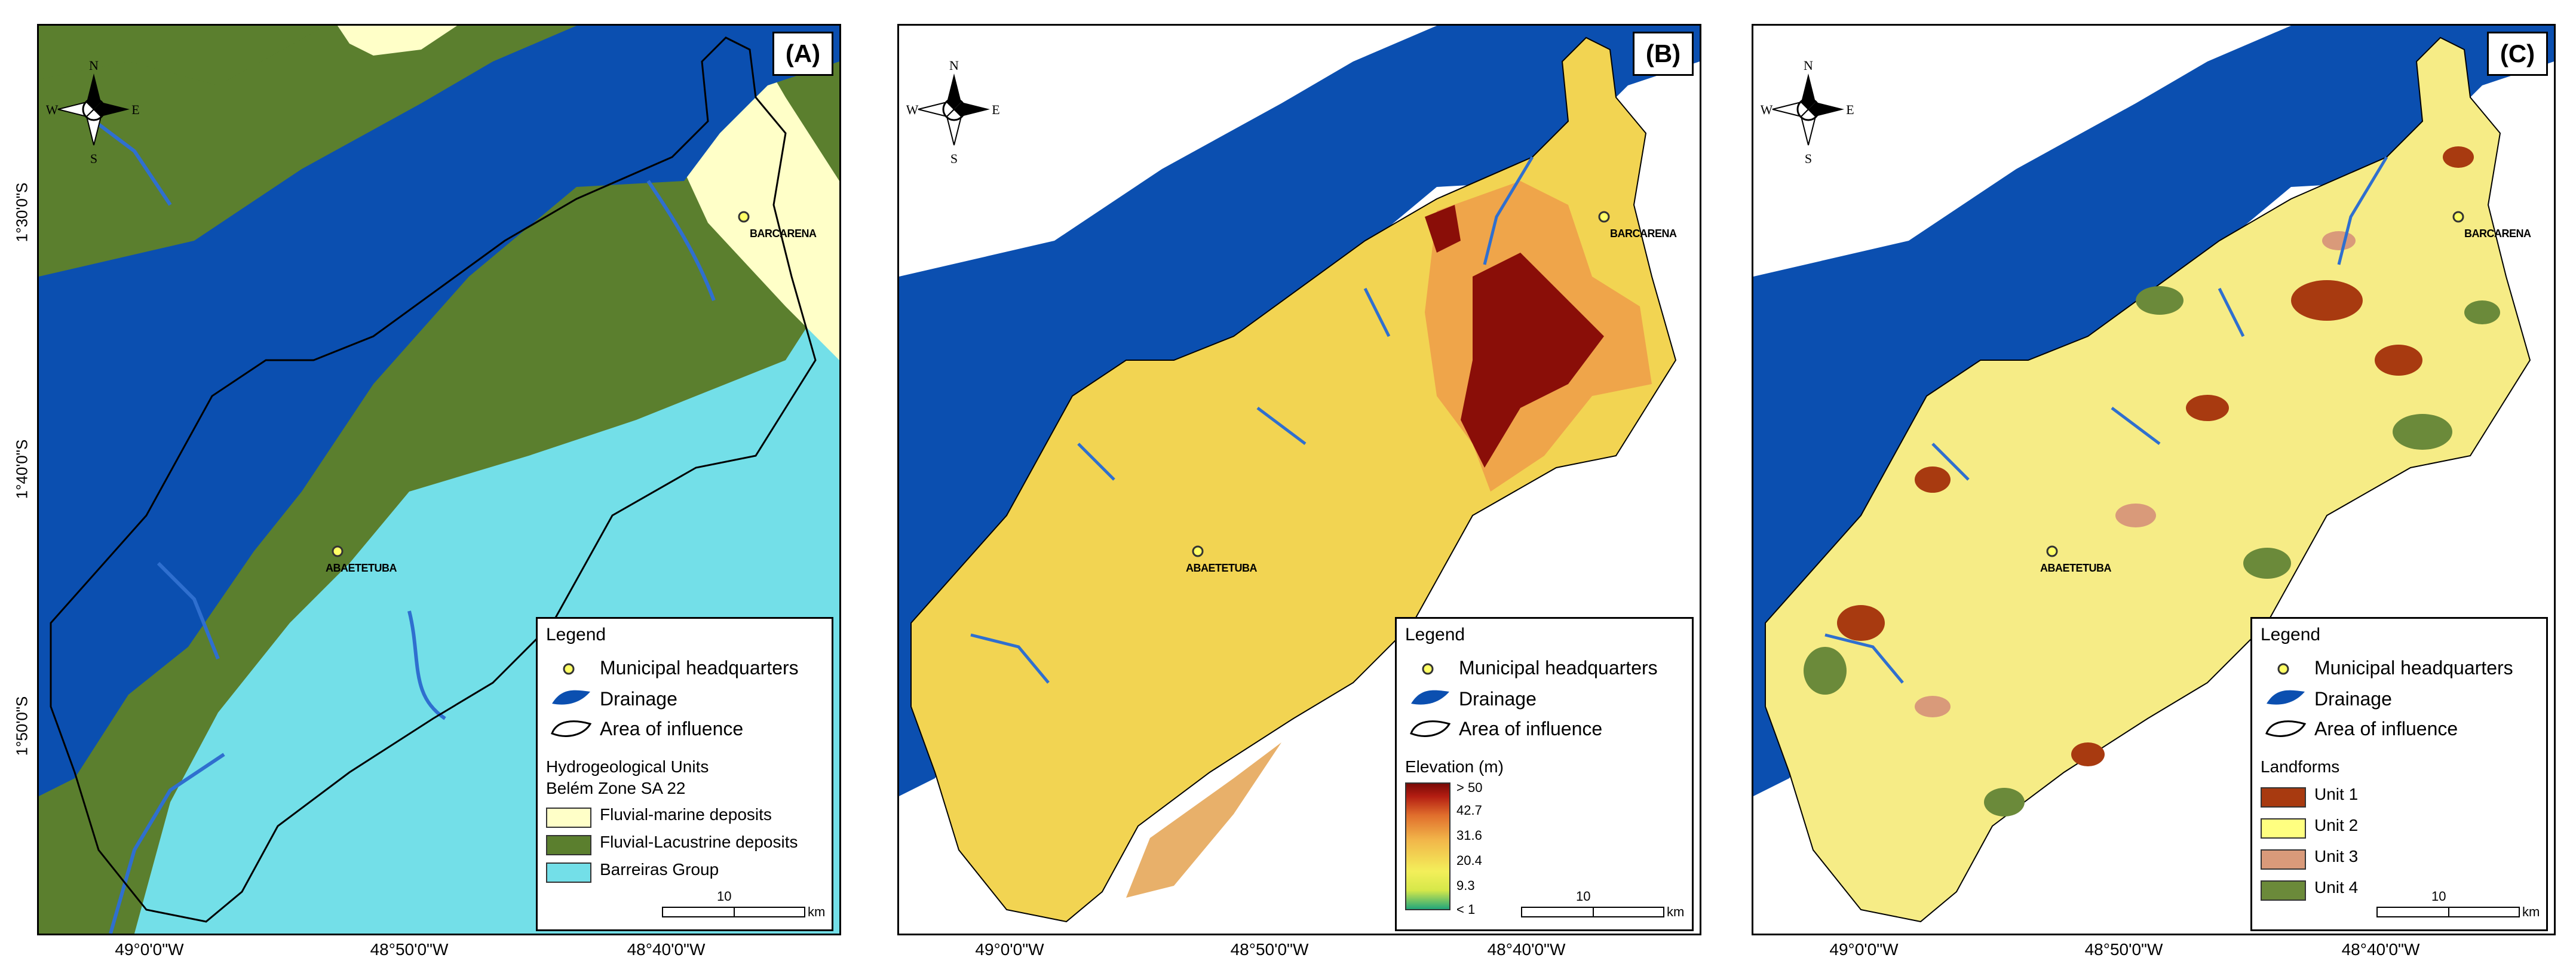 This screenshot has width=2576, height=970. I want to click on gradient-label-4: 20.4, so click(1469, 860).